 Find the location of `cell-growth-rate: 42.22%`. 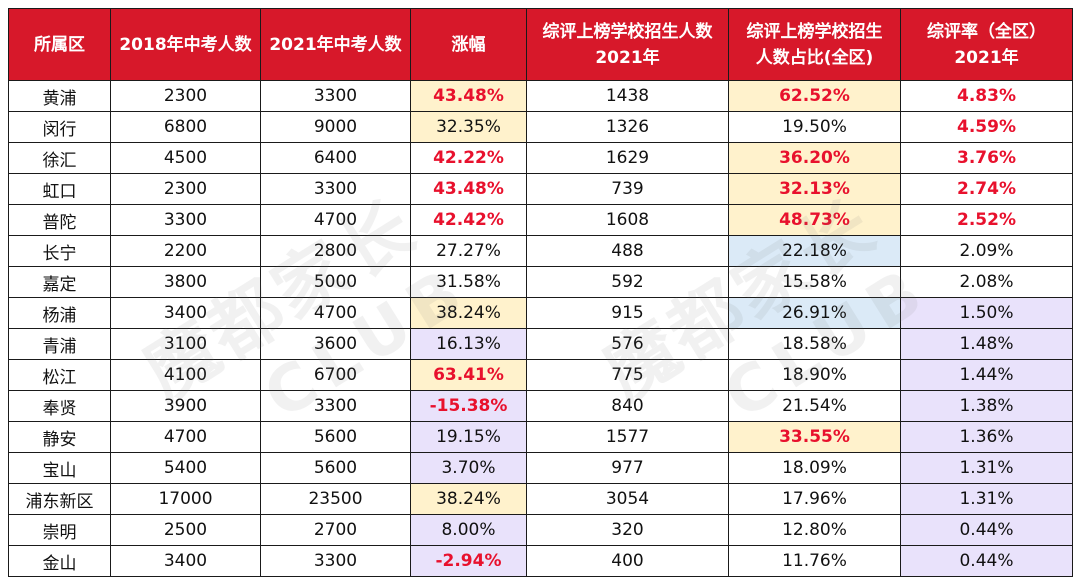

cell-growth-rate: 42.22% is located at coordinates (468, 158).